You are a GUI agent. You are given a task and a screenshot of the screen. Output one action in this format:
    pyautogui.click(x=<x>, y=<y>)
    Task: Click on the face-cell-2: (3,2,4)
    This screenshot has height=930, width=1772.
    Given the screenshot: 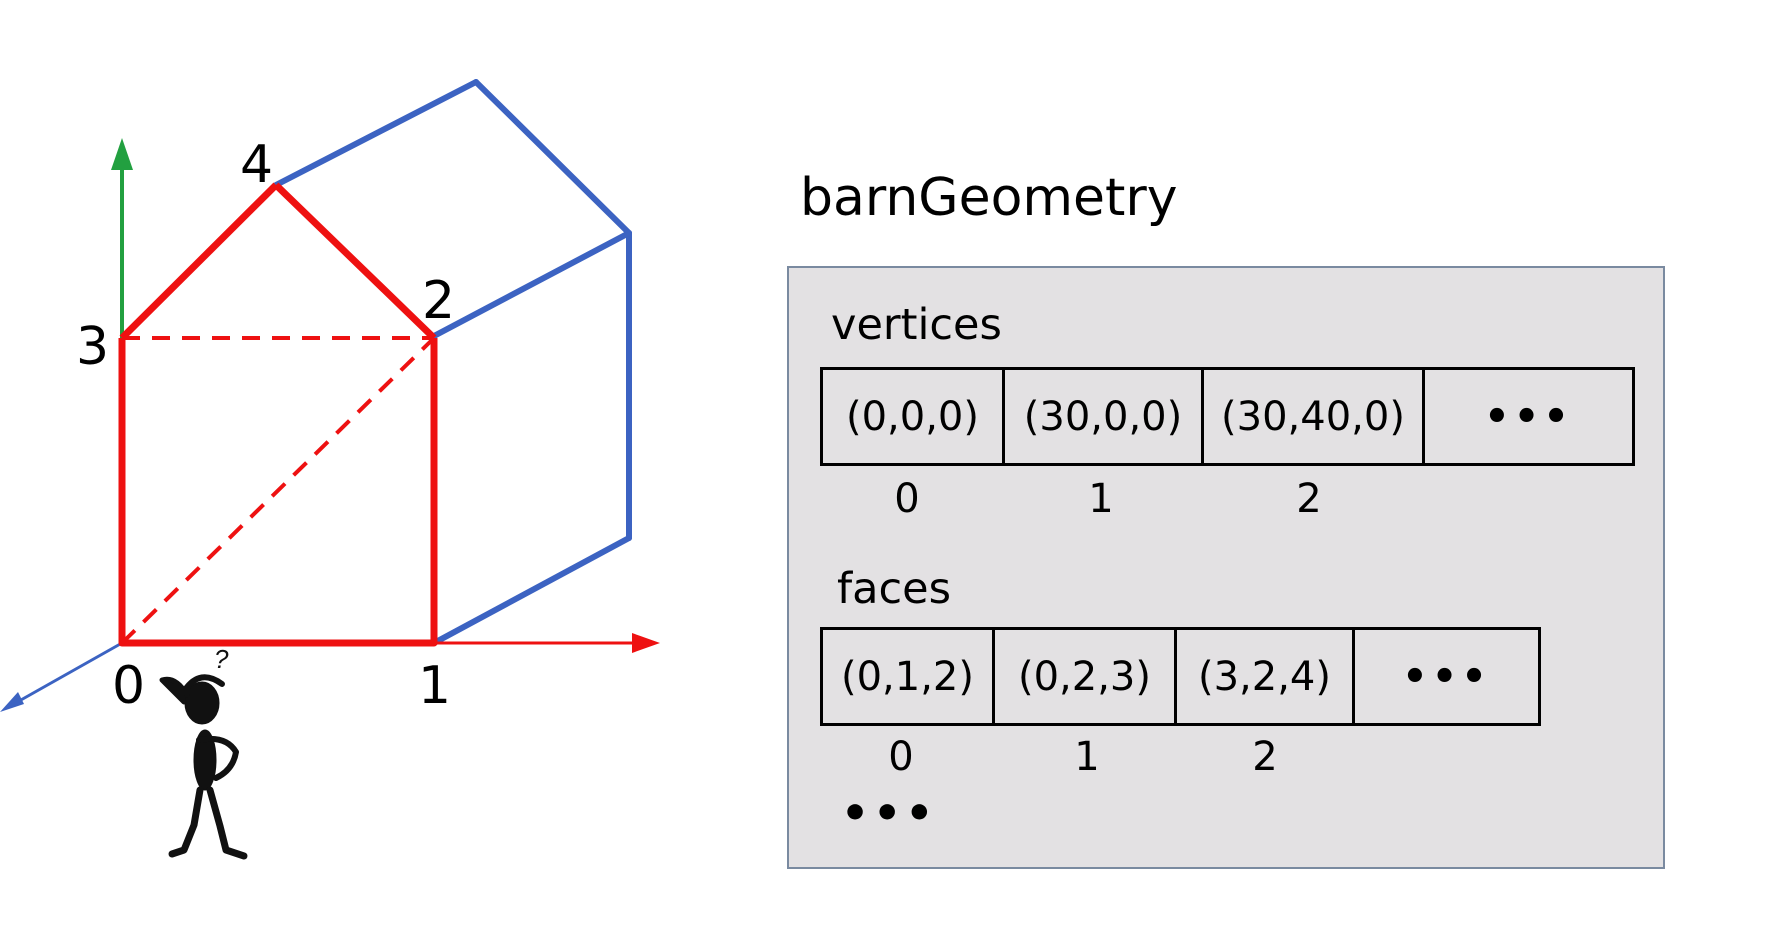 What is the action you would take?
    pyautogui.click(x=1266, y=676)
    